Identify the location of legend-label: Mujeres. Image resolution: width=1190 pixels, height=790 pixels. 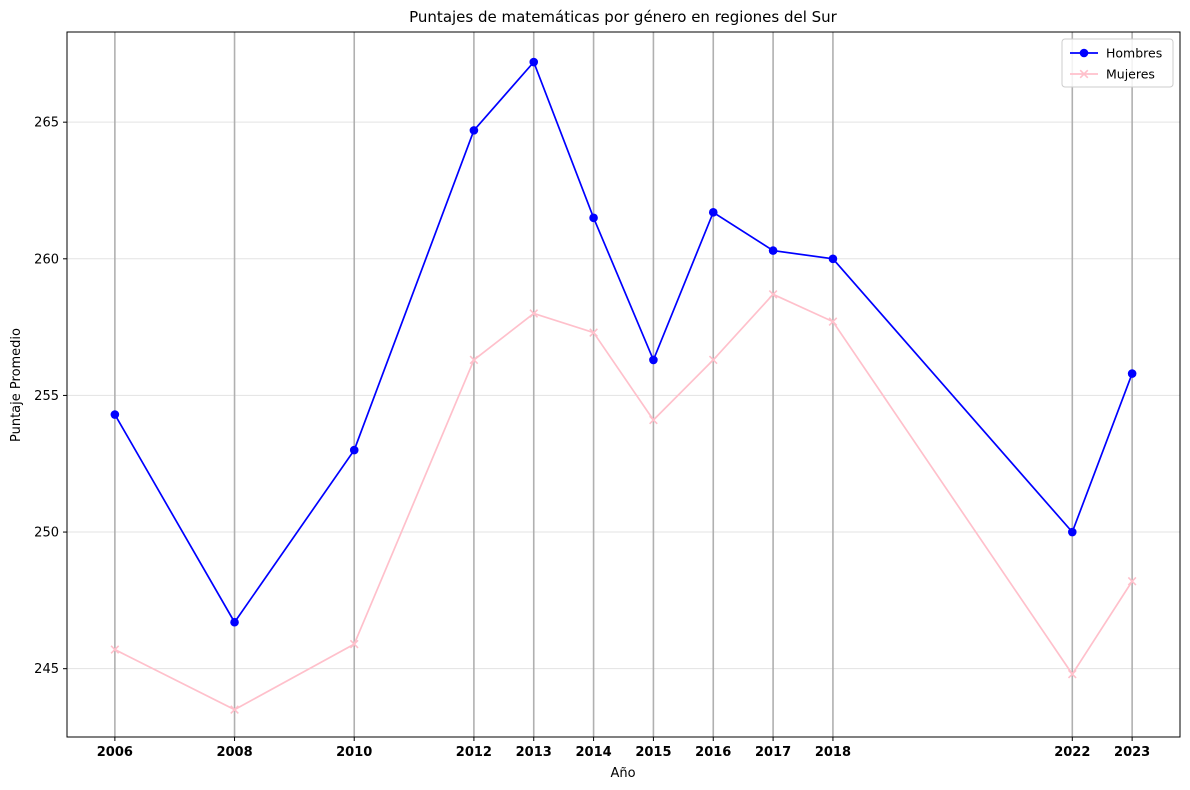
(1130, 74).